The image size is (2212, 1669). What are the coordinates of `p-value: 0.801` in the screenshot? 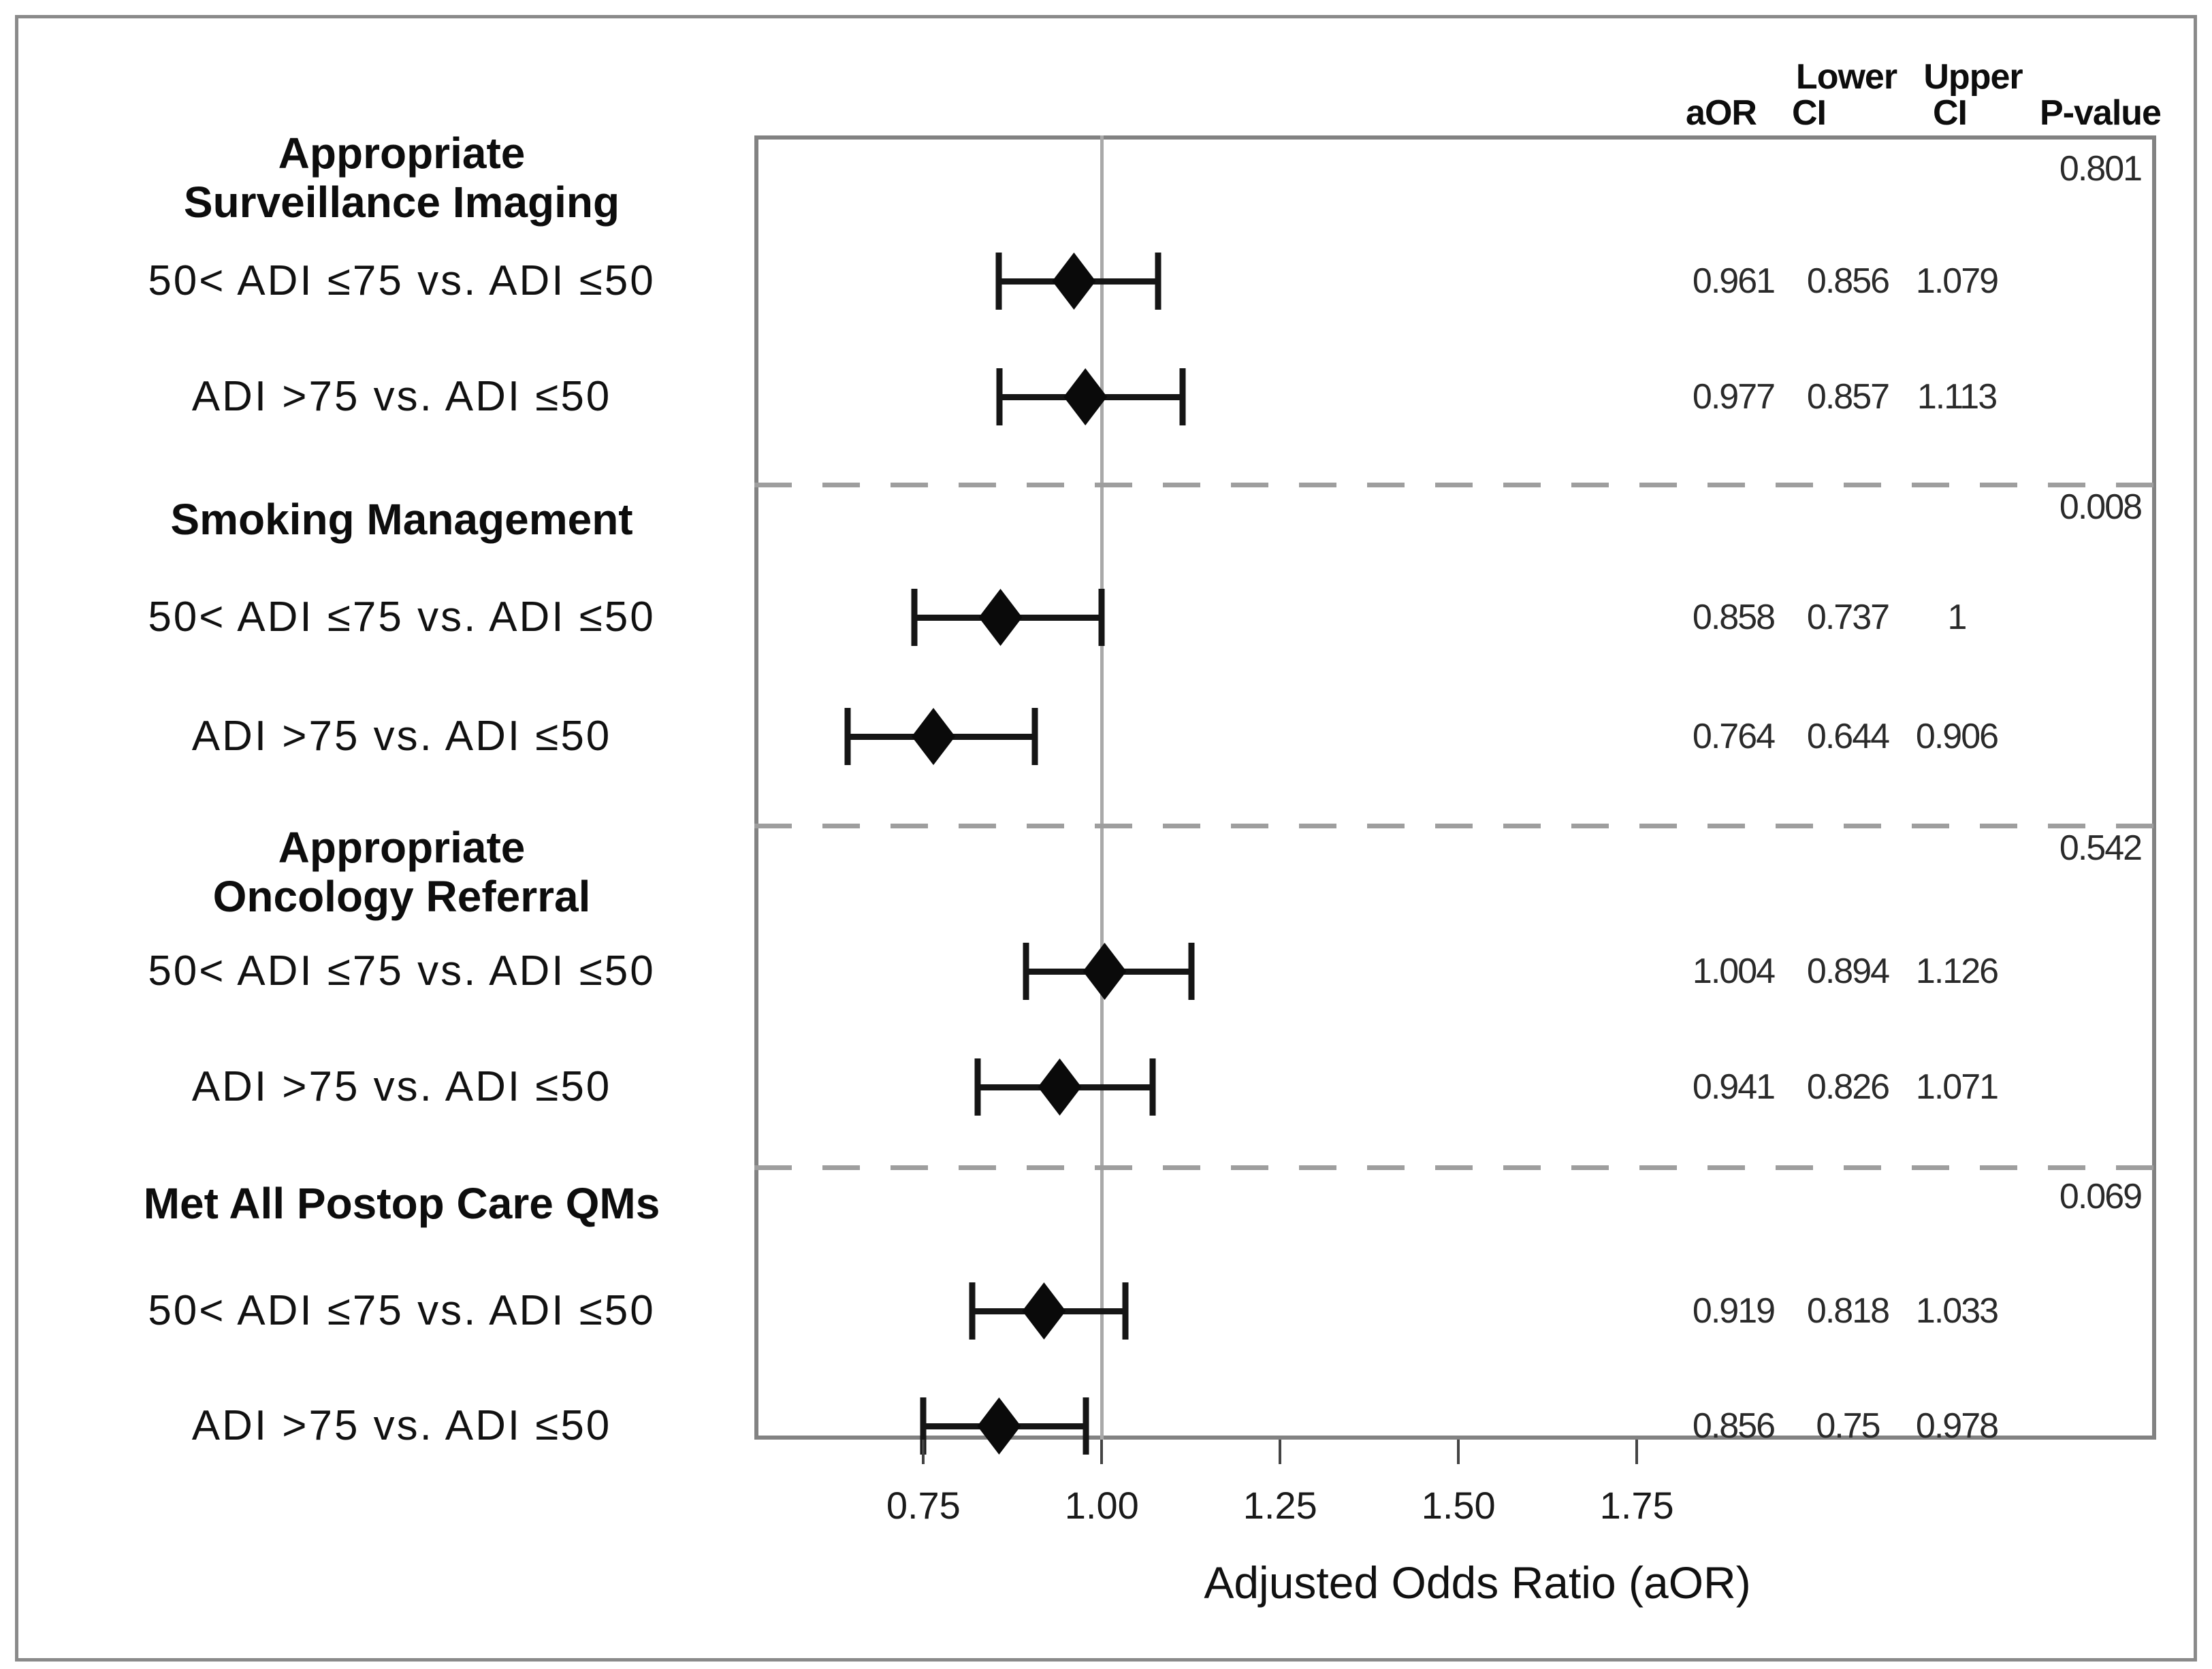 It's located at (2101, 169).